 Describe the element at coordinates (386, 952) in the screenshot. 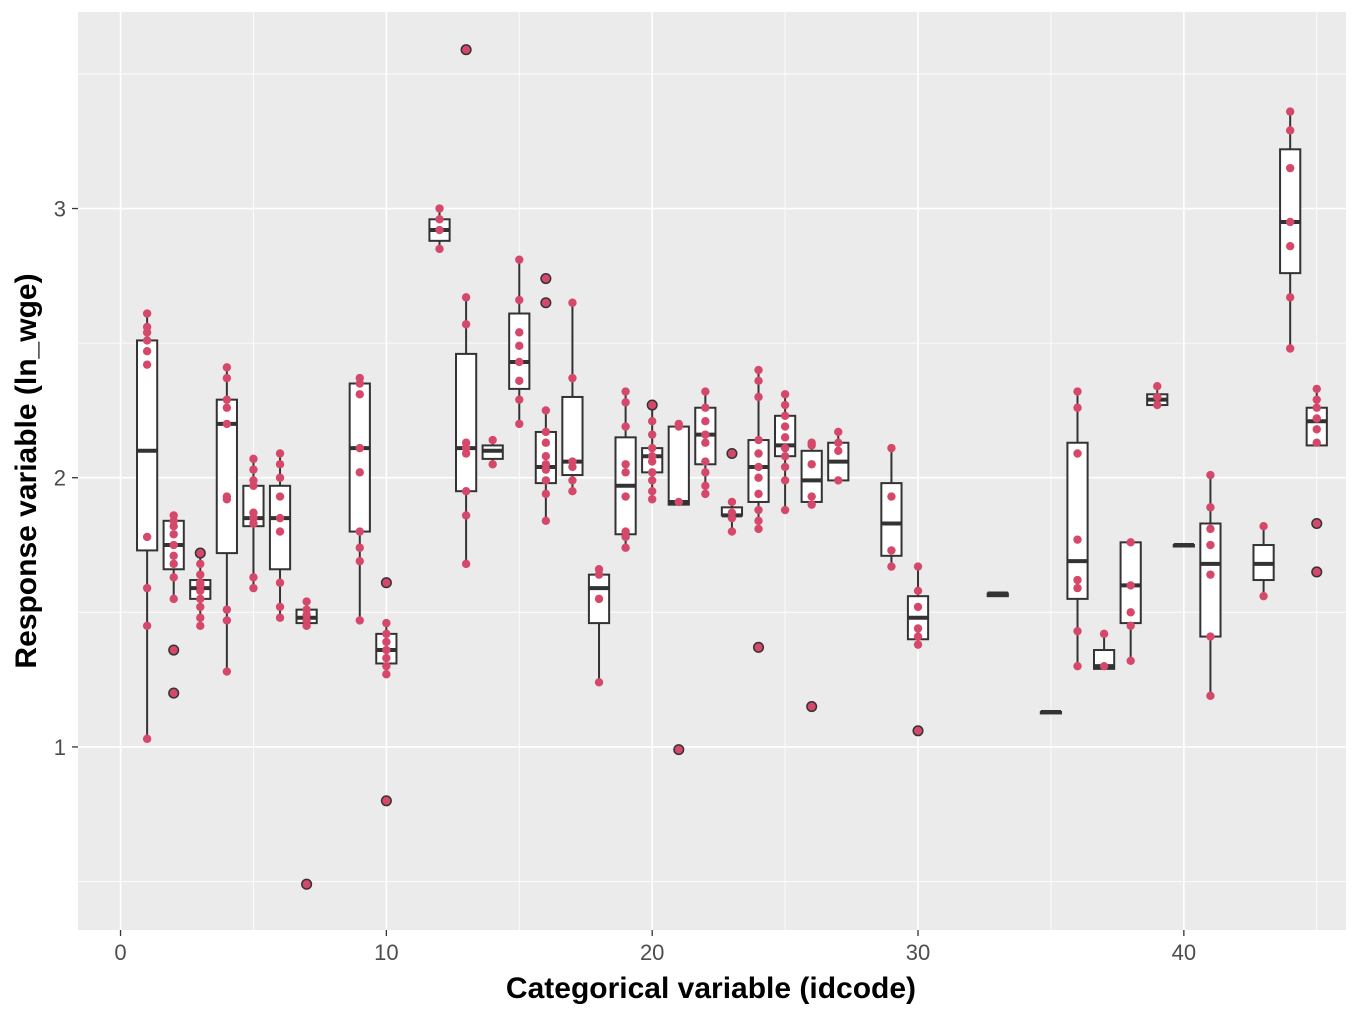

I see `x-tick-label: 10` at that location.